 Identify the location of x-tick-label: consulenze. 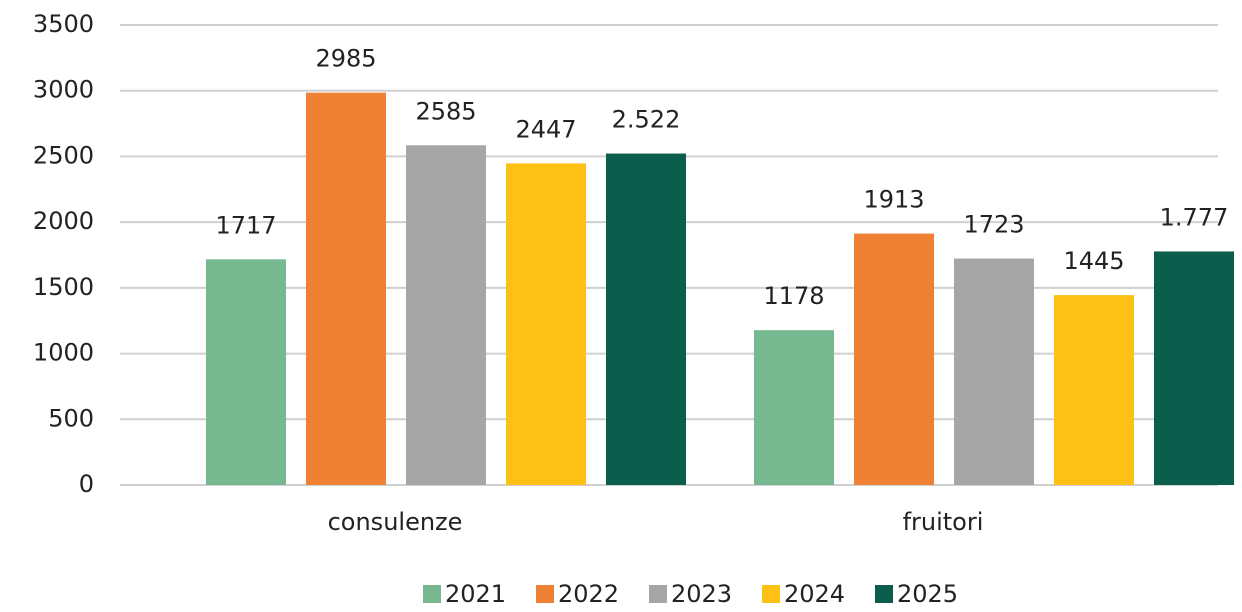
(395, 522).